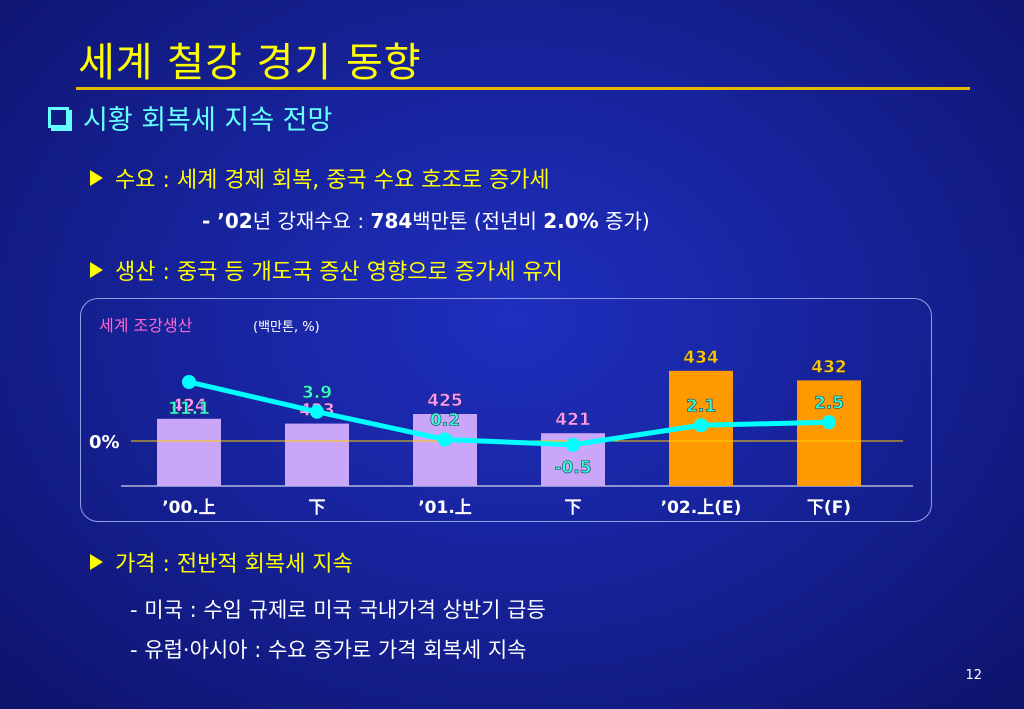 This screenshot has width=1024, height=709. I want to click on bar-value-label: 434, so click(701, 358).